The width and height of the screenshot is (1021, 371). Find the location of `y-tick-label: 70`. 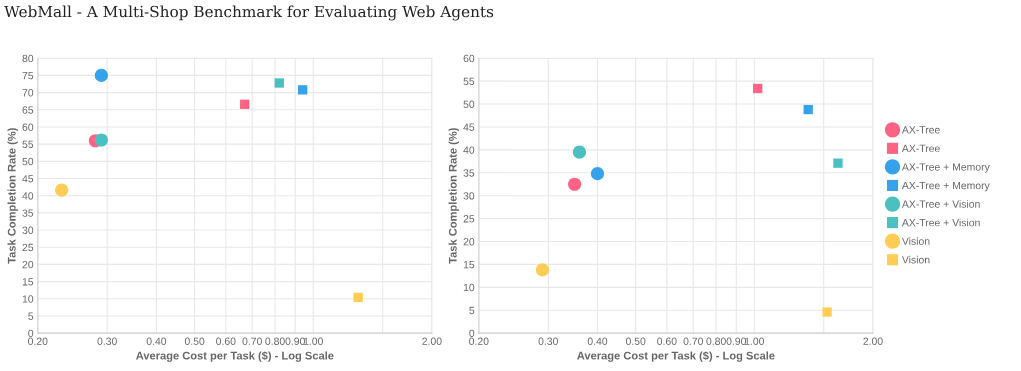

y-tick-label: 70 is located at coordinates (28, 93).